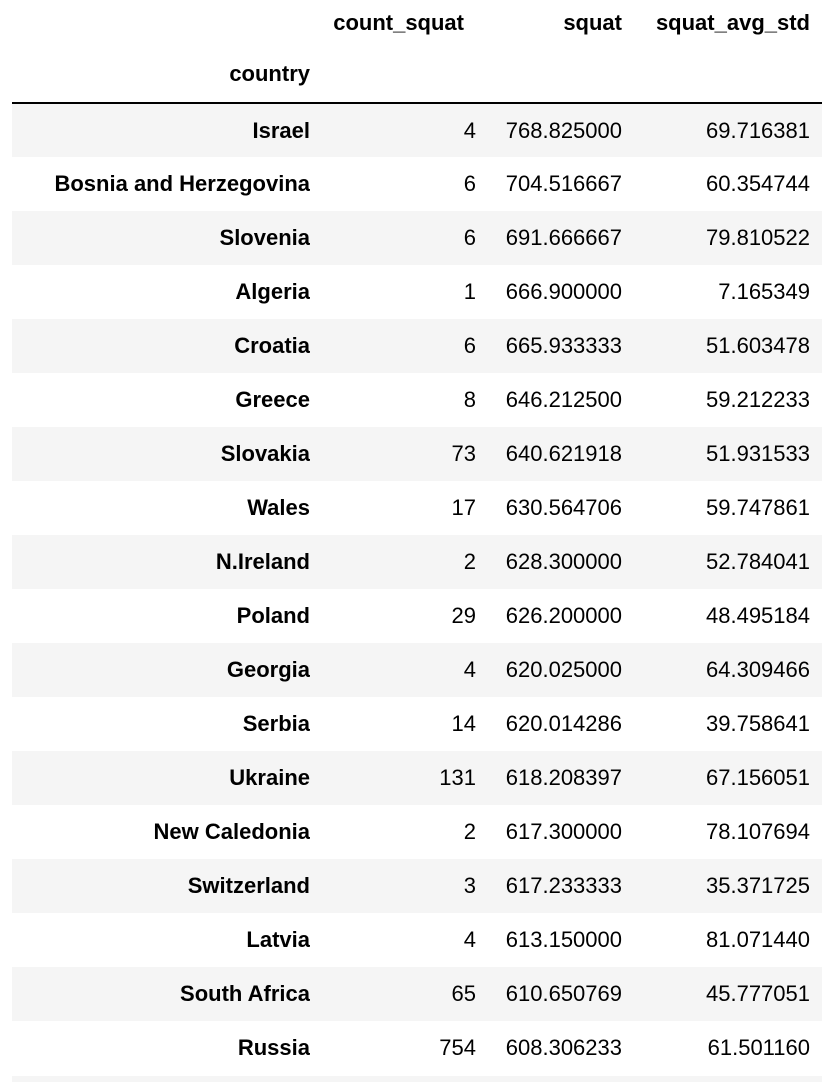 Image resolution: width=836 pixels, height=1082 pixels. What do you see at coordinates (563, 453) in the screenshot?
I see `cell-squat: 640.621918` at bounding box center [563, 453].